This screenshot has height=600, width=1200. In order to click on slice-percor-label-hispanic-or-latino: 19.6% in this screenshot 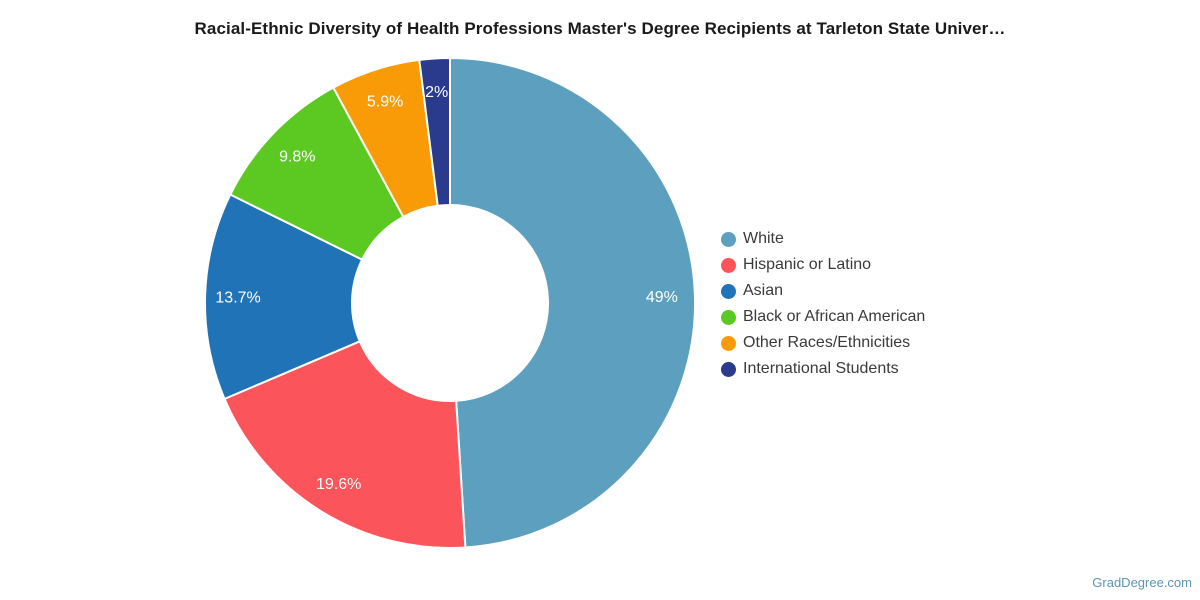, I will do `click(338, 484)`.